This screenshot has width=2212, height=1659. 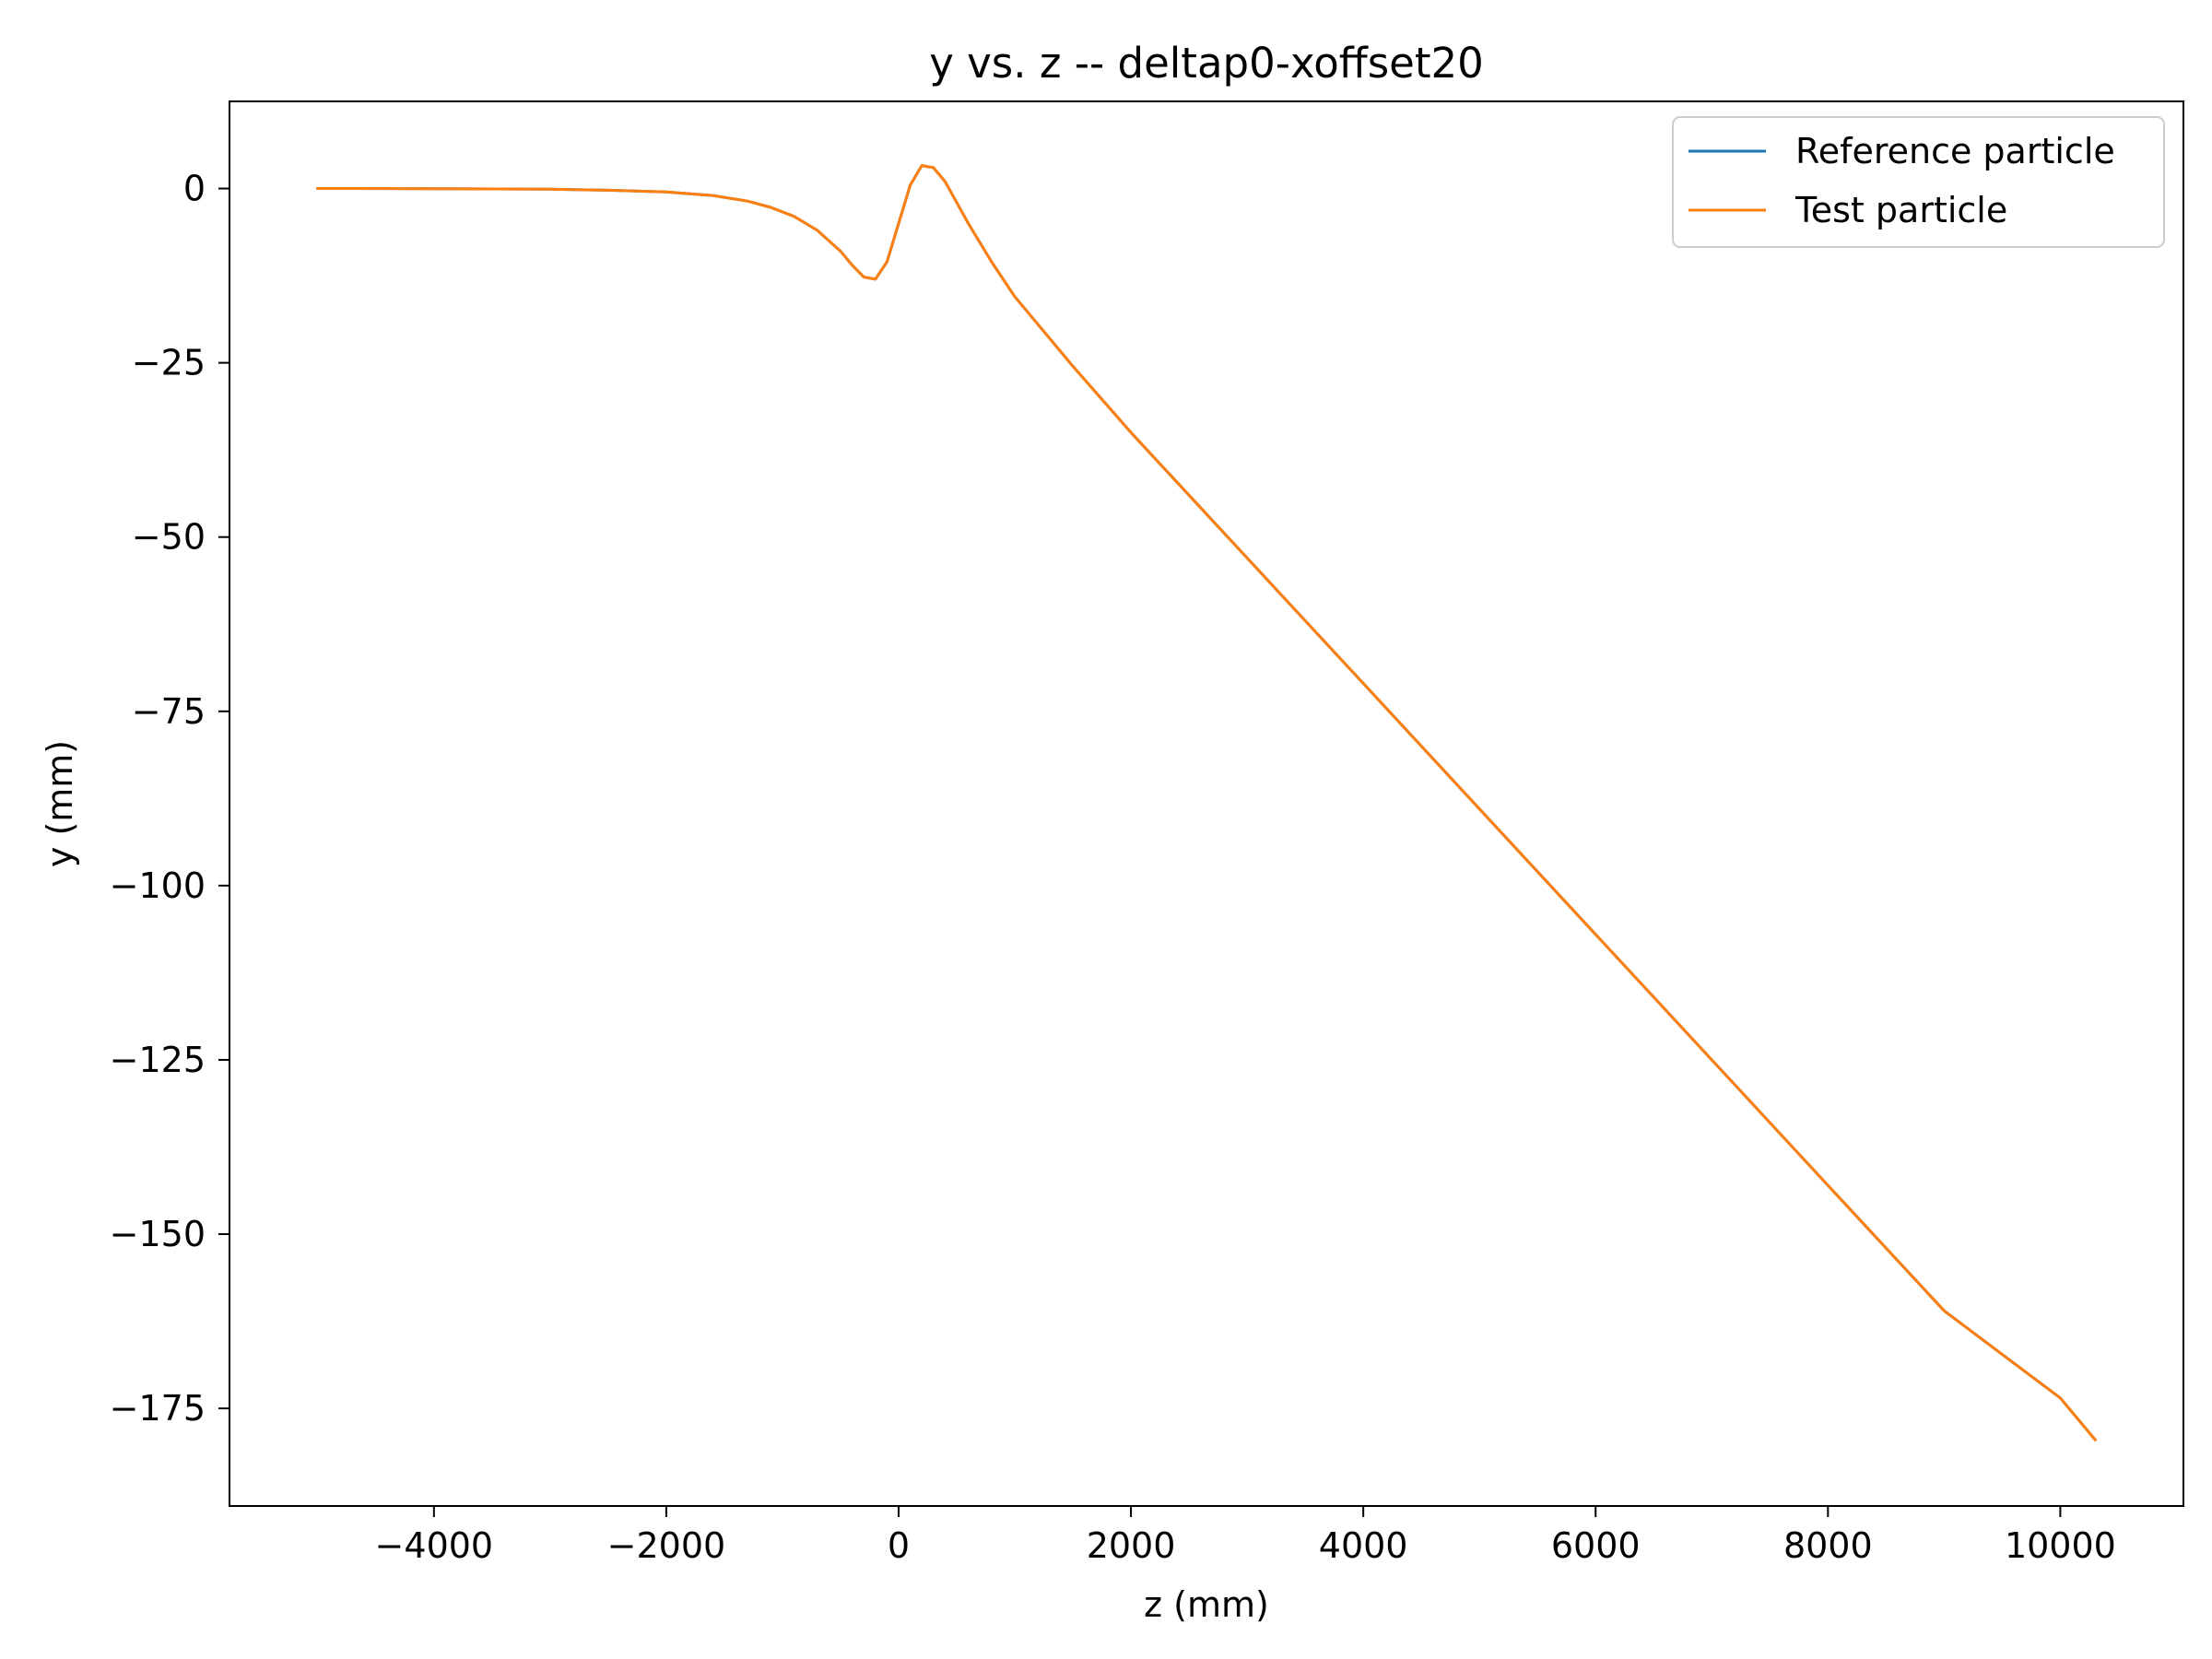 I want to click on x-tick-label: 4000, so click(x=1363, y=1545).